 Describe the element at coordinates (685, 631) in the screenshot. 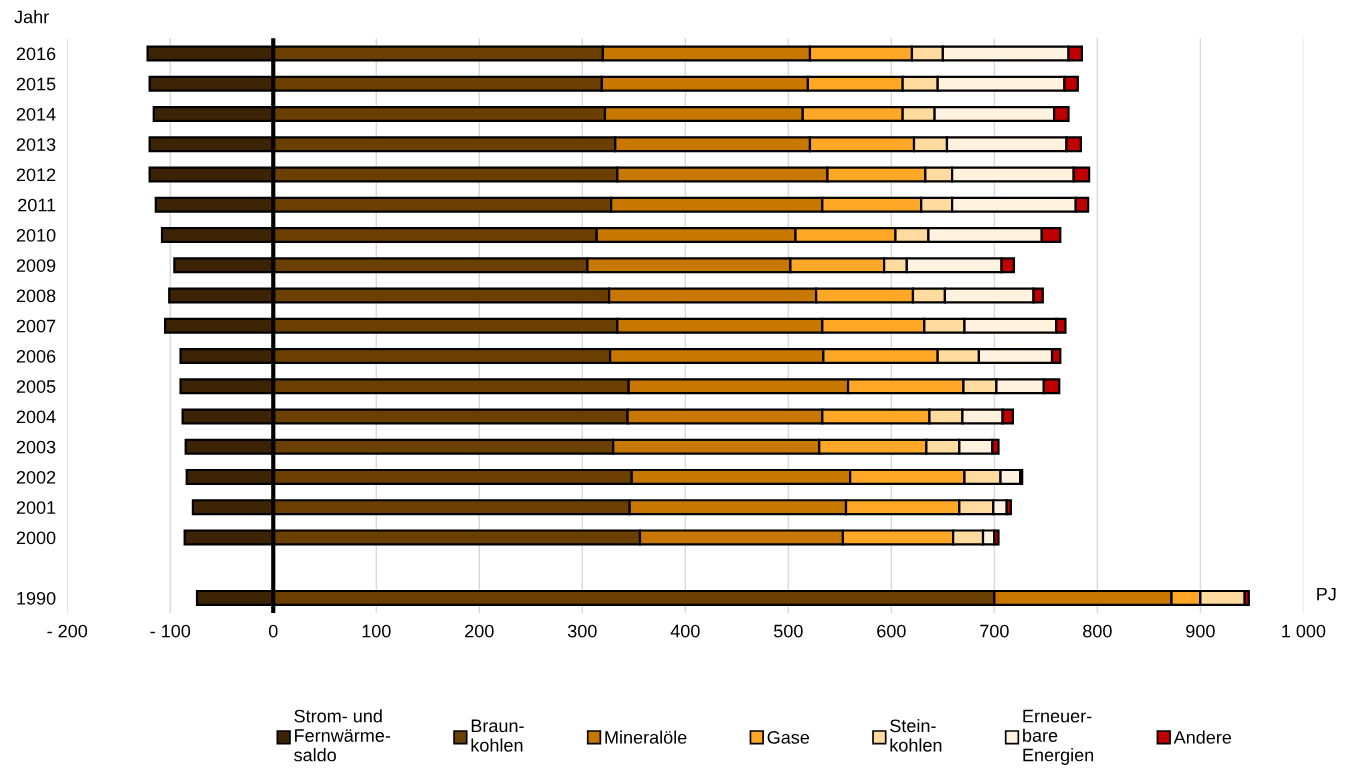

I see `x-tick-label: 400` at that location.